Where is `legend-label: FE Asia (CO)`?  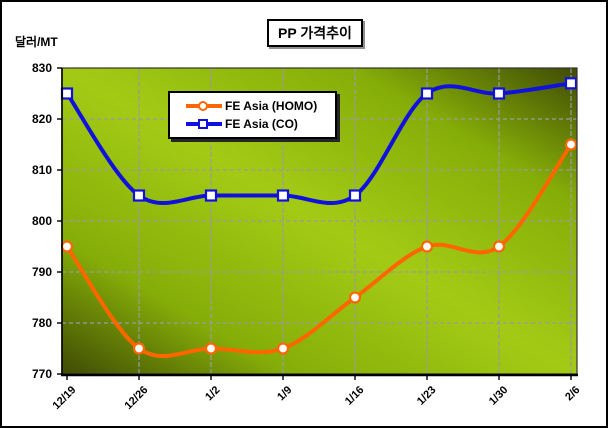 legend-label: FE Asia (CO) is located at coordinates (261, 124).